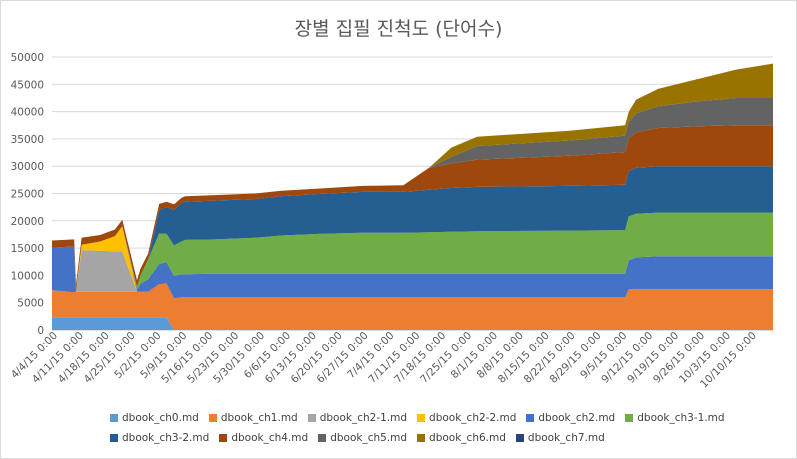 The height and width of the screenshot is (459, 797). What do you see at coordinates (27, 58) in the screenshot?
I see `y-tick-label: 50000` at bounding box center [27, 58].